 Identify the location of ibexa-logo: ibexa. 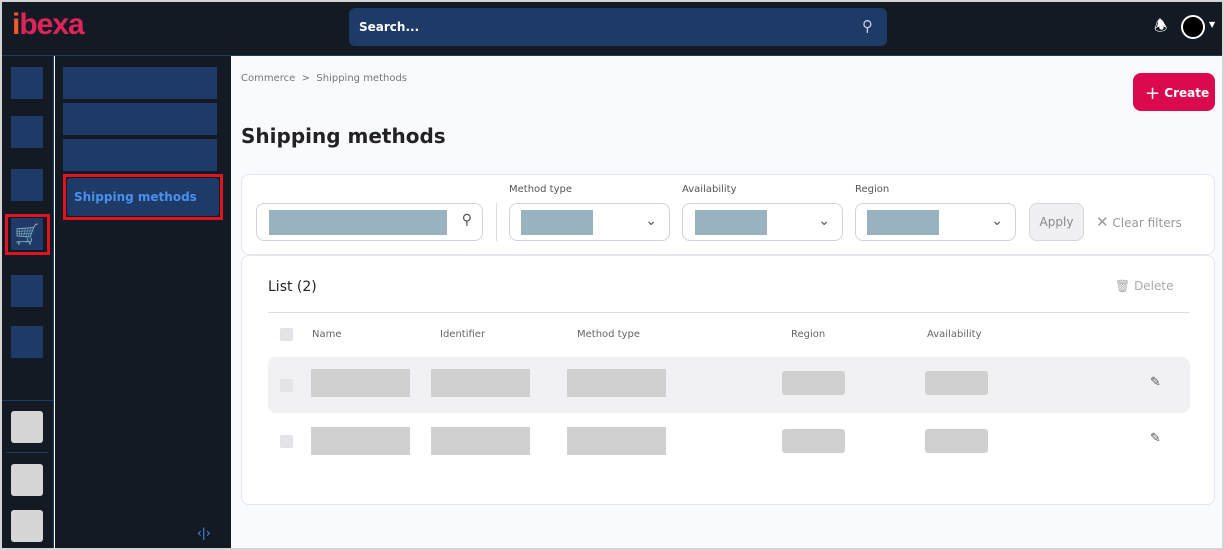
(48, 24).